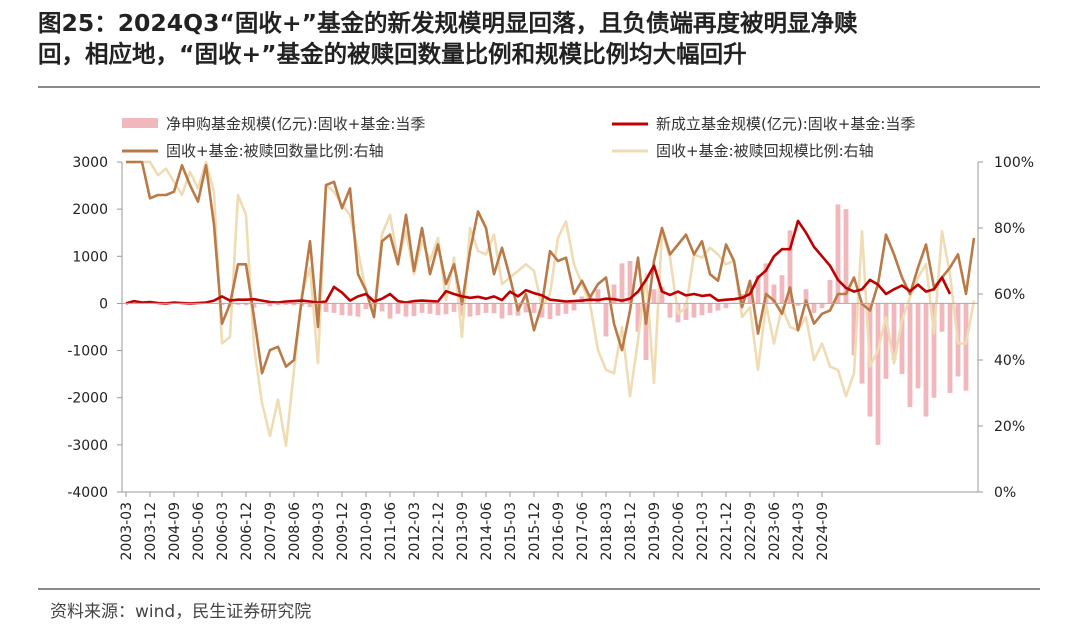  Describe the element at coordinates (1014, 163) in the screenshot. I see `y-right-tick-label: 100%` at that location.